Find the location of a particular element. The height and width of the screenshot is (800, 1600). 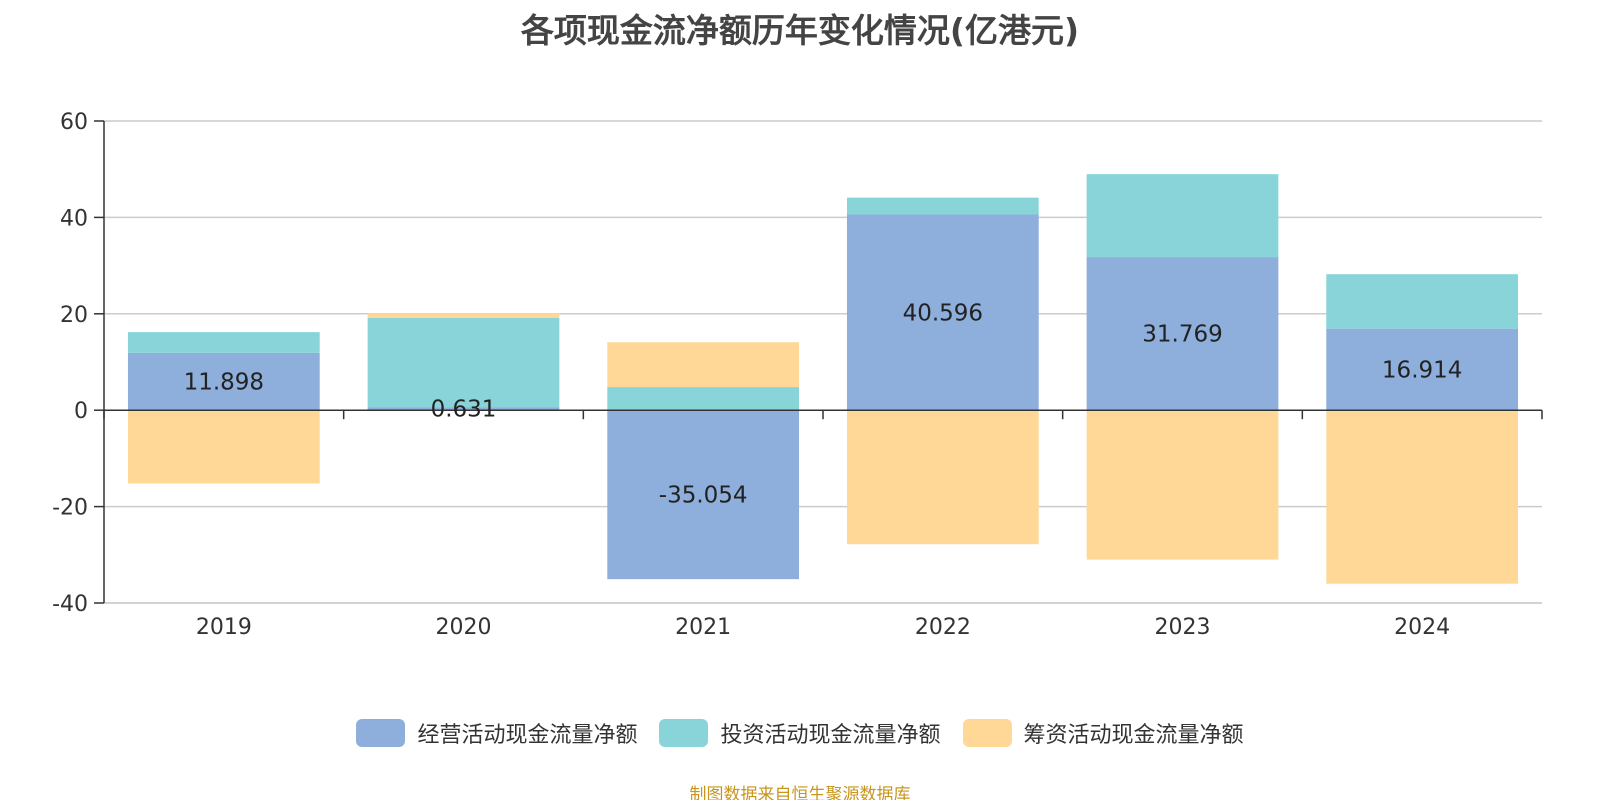

x-tick-label: 2020 is located at coordinates (464, 627).